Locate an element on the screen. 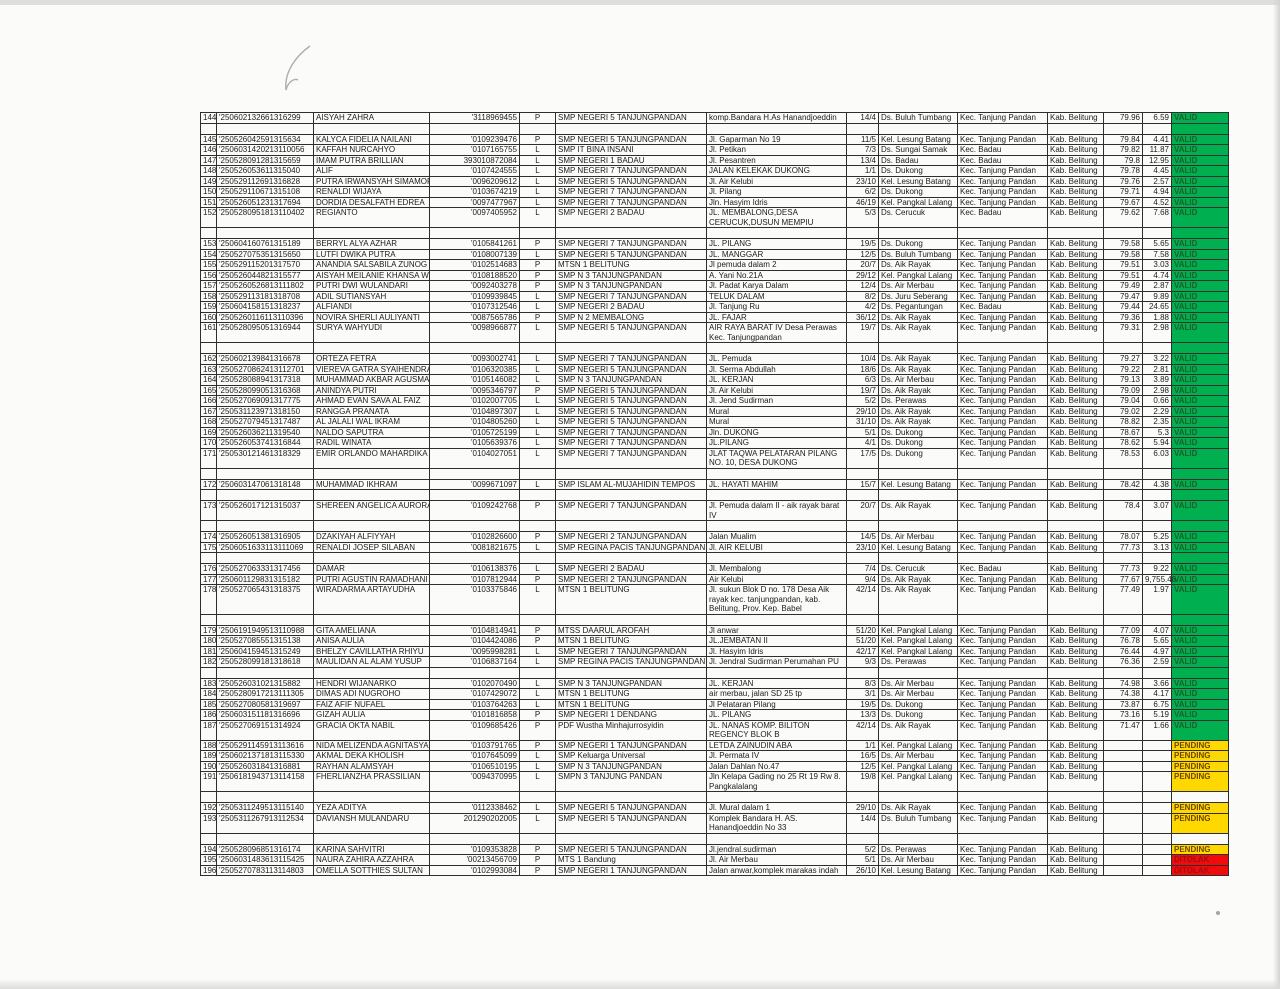  cell-no: 150 is located at coordinates (208, 192).